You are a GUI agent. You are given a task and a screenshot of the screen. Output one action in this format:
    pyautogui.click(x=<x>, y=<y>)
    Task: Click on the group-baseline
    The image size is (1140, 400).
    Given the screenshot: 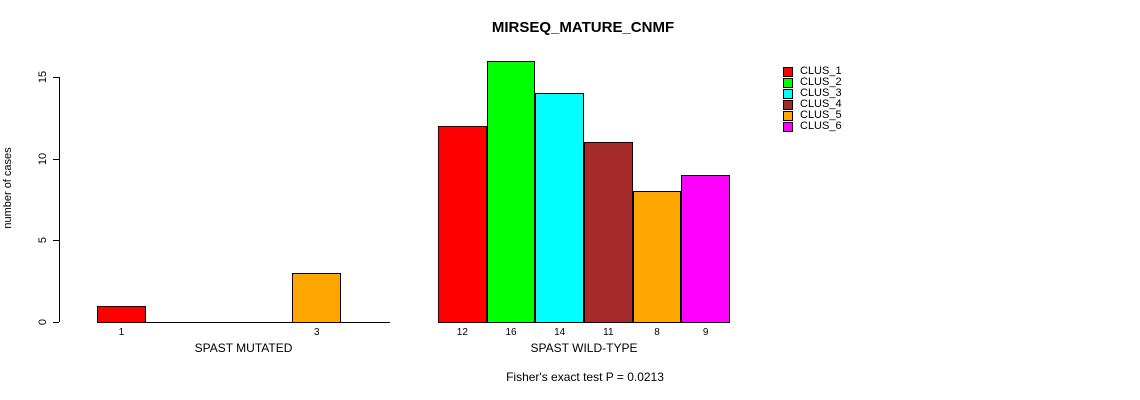 What is the action you would take?
    pyautogui.click(x=243, y=322)
    